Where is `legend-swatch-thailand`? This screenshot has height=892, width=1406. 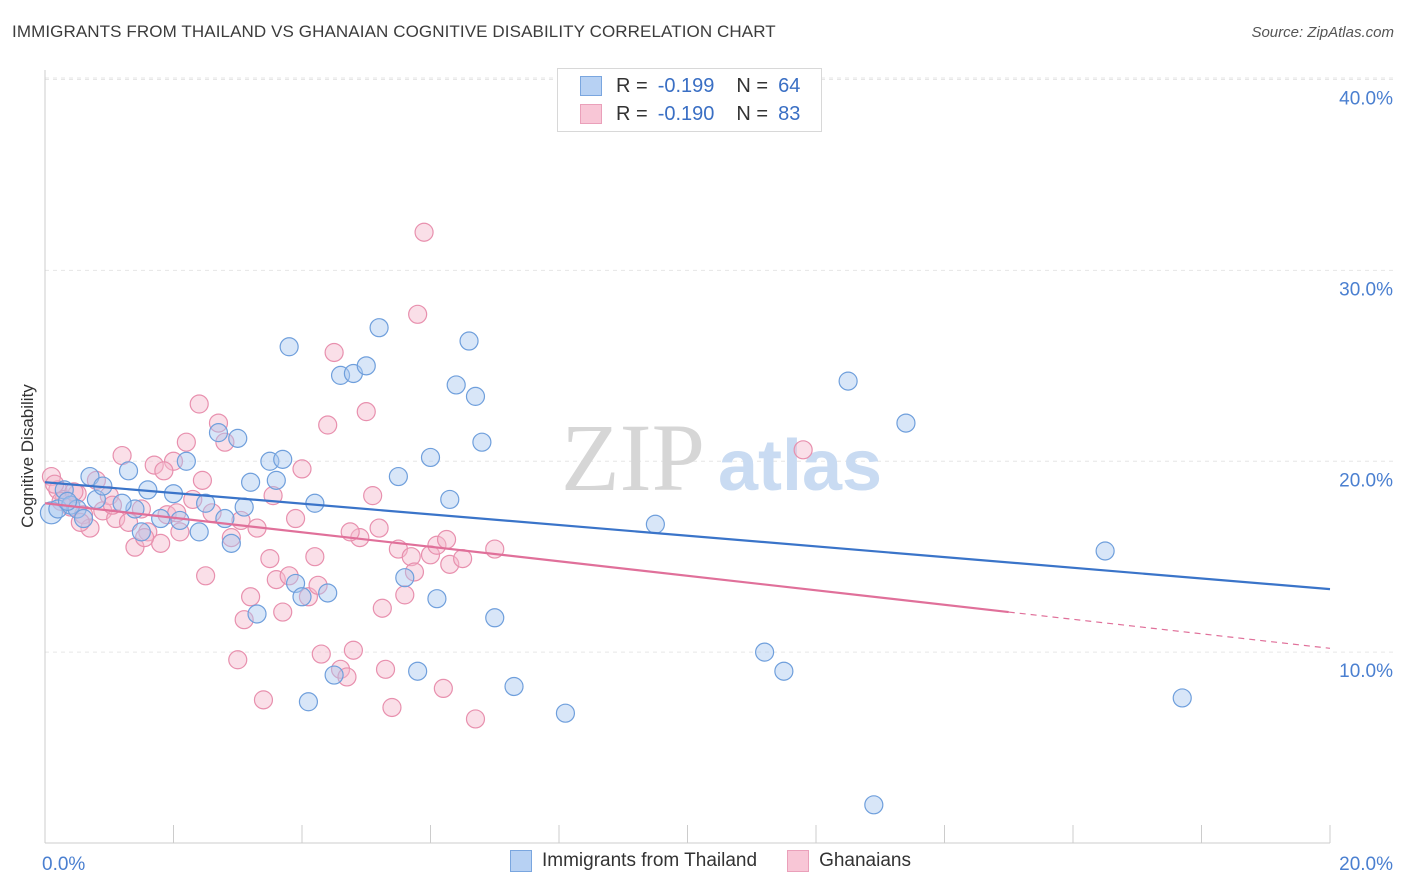
legend-swatch-thailand is located at coordinates (521, 861).